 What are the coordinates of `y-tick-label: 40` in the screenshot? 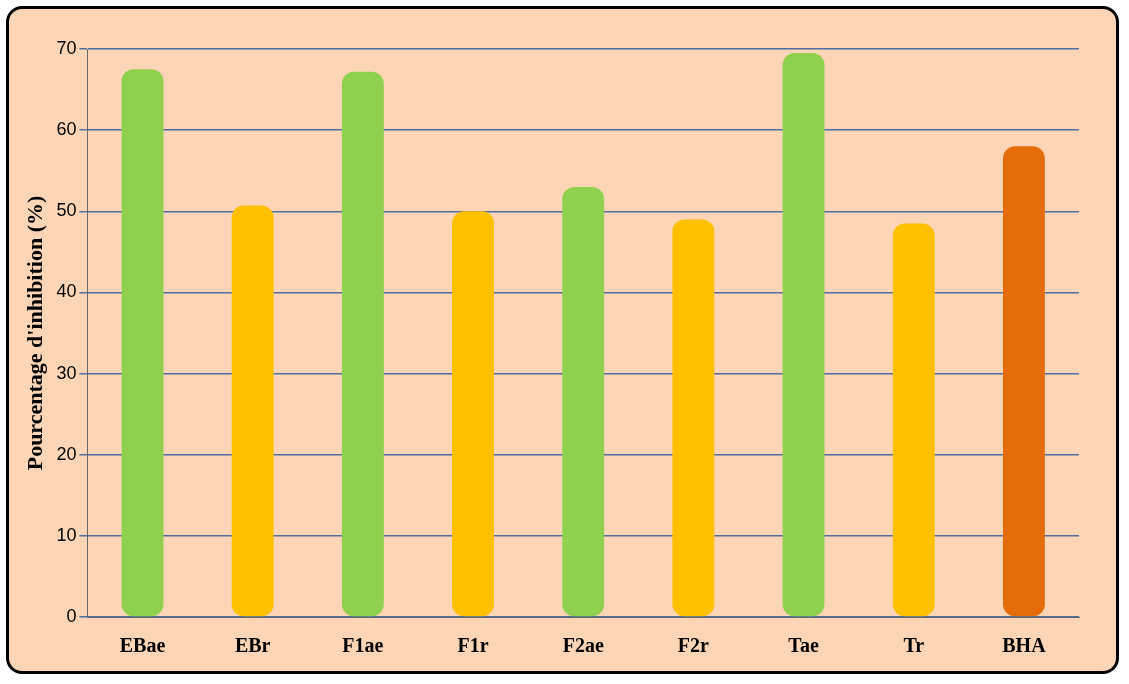 It's located at (66, 291).